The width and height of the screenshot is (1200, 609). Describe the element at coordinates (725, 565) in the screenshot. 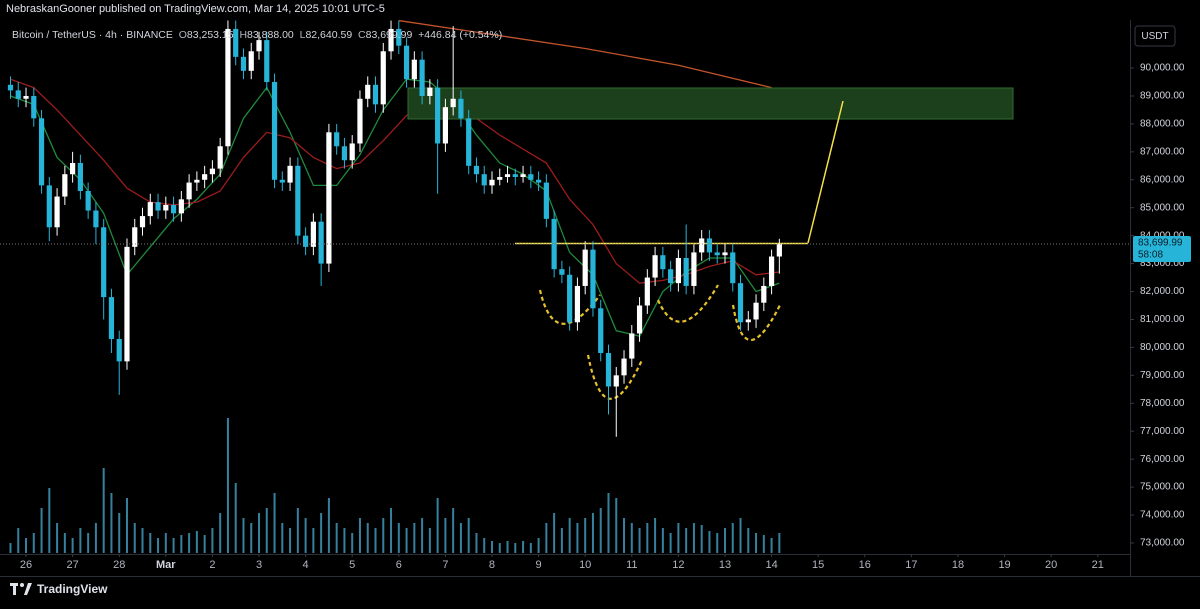

I see `x-tick-label: 13` at that location.